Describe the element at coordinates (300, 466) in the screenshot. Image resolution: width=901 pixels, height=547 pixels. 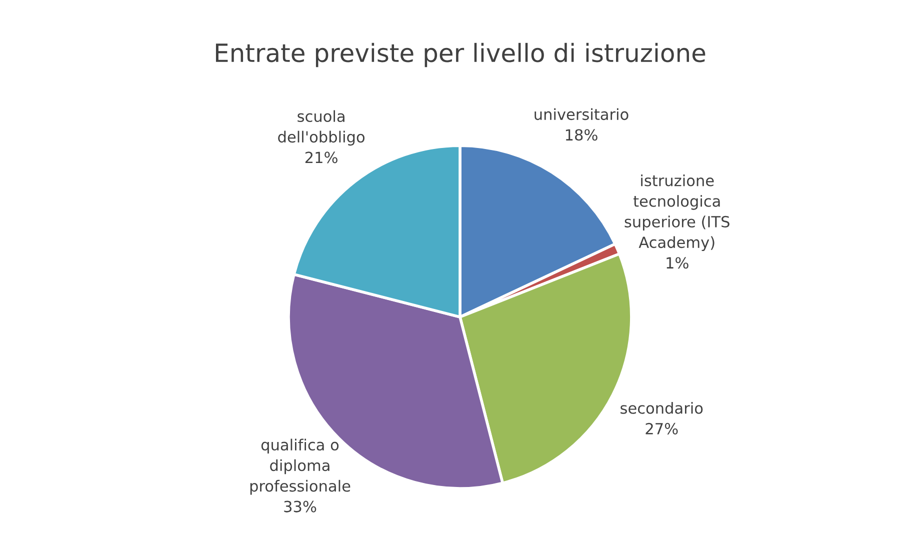
I see `slice-label: qualifica o diploma professionale` at that location.